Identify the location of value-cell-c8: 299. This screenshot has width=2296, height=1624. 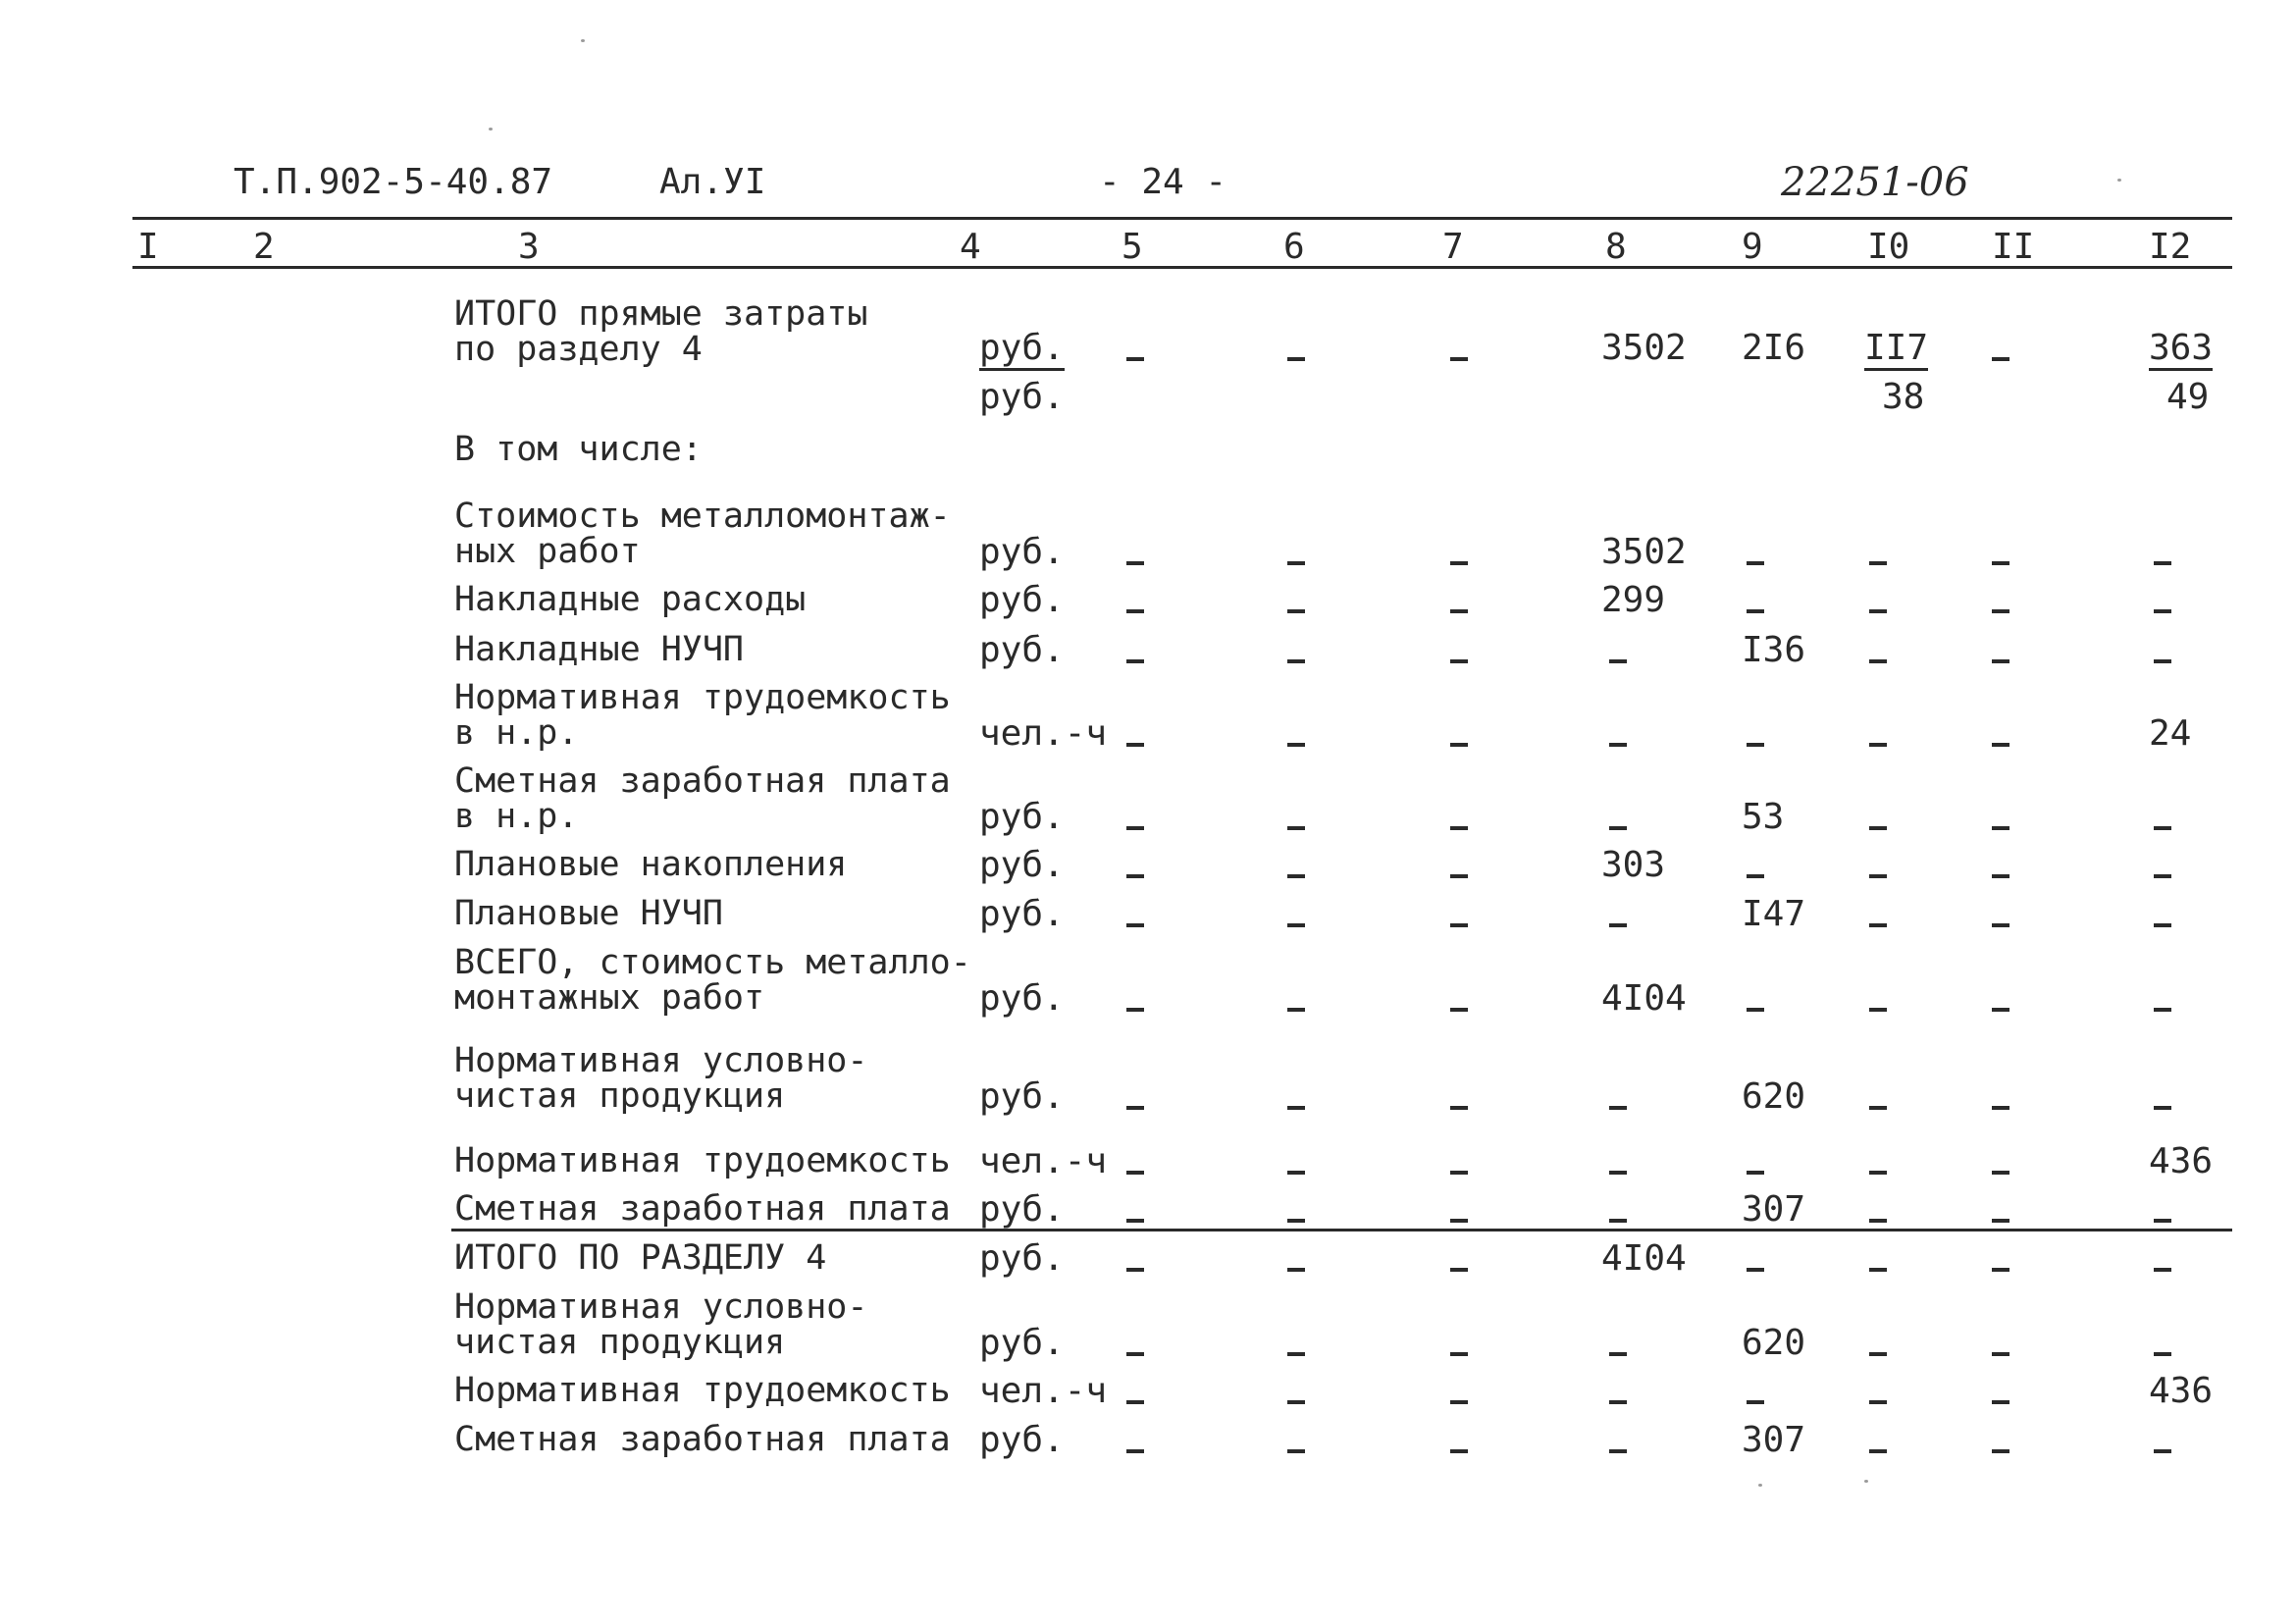
(1633, 600).